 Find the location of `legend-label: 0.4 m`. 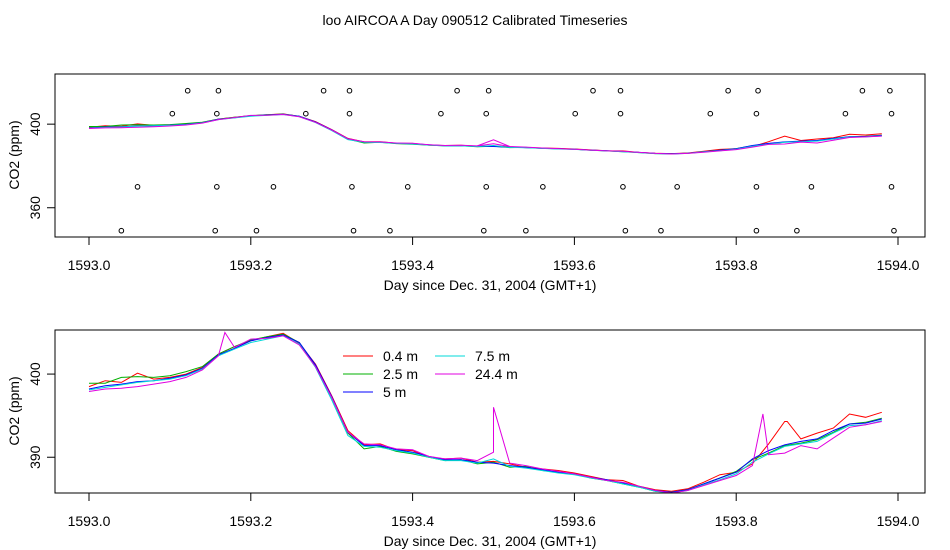

legend-label: 0.4 m is located at coordinates (400, 356).